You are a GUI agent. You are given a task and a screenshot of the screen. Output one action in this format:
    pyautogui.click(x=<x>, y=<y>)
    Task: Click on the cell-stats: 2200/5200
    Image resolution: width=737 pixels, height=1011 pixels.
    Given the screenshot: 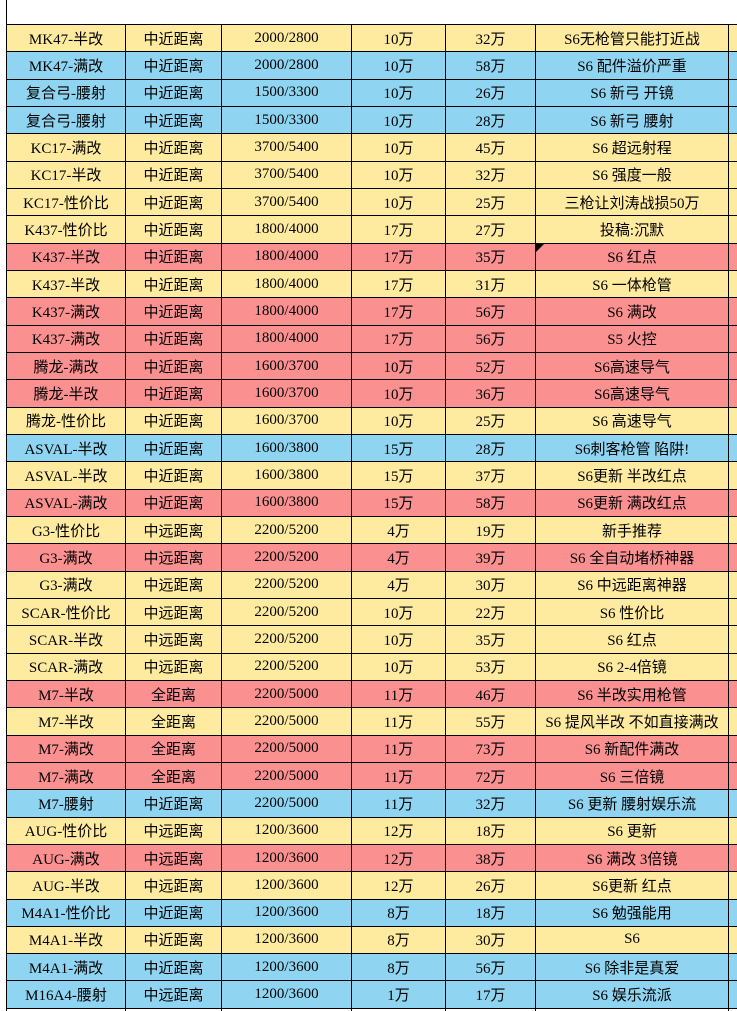 What is the action you would take?
    pyautogui.click(x=287, y=667)
    